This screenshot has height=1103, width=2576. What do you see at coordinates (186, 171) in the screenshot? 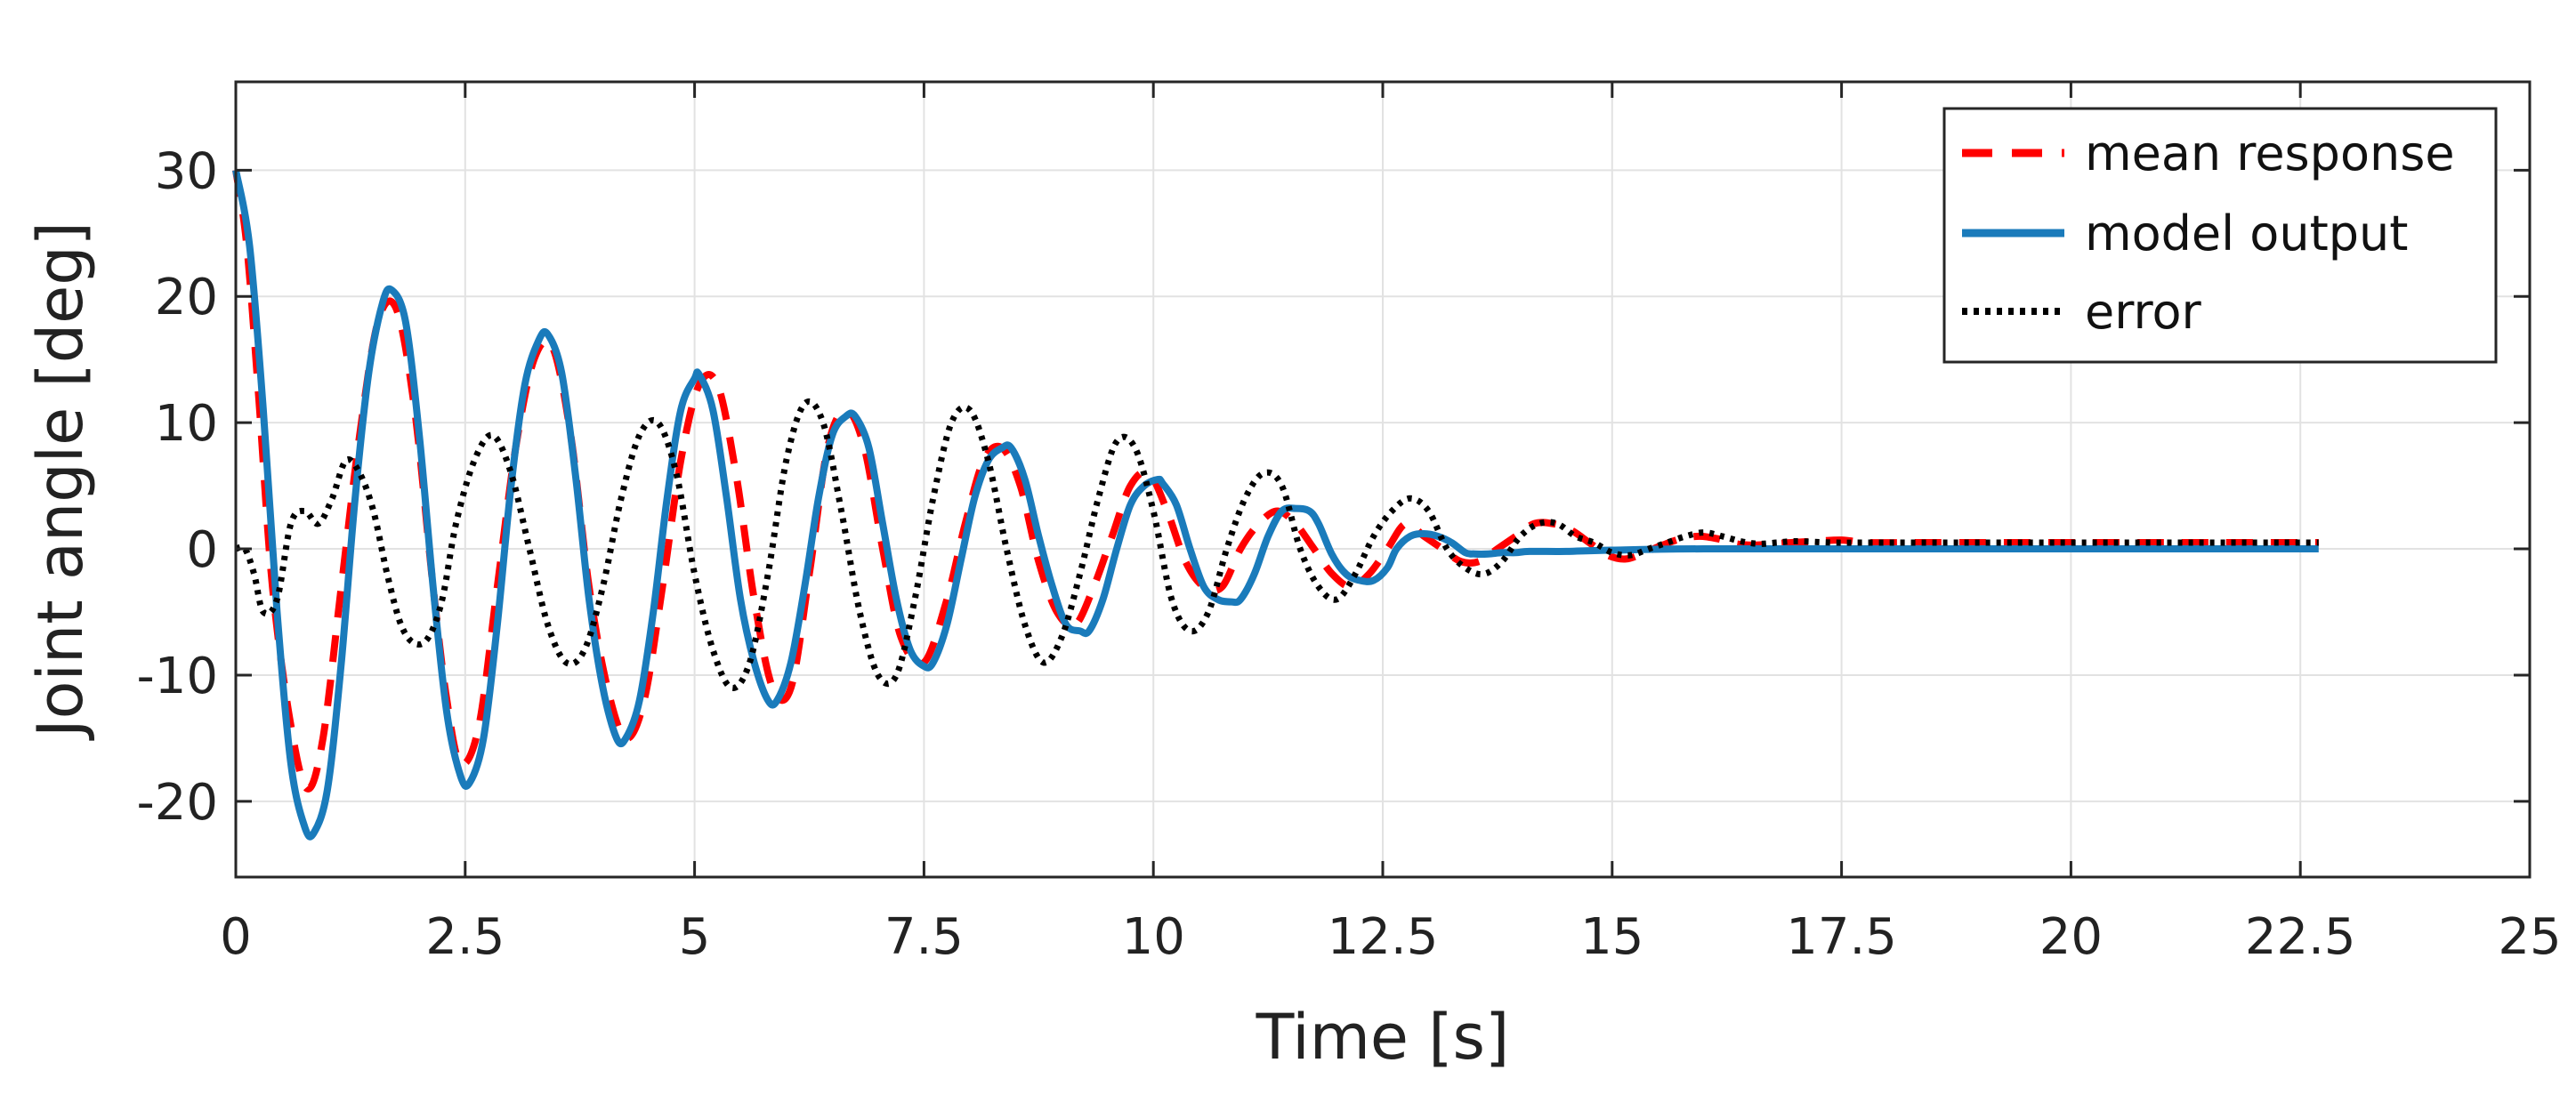
I see `y-tick-label: 30` at bounding box center [186, 171].